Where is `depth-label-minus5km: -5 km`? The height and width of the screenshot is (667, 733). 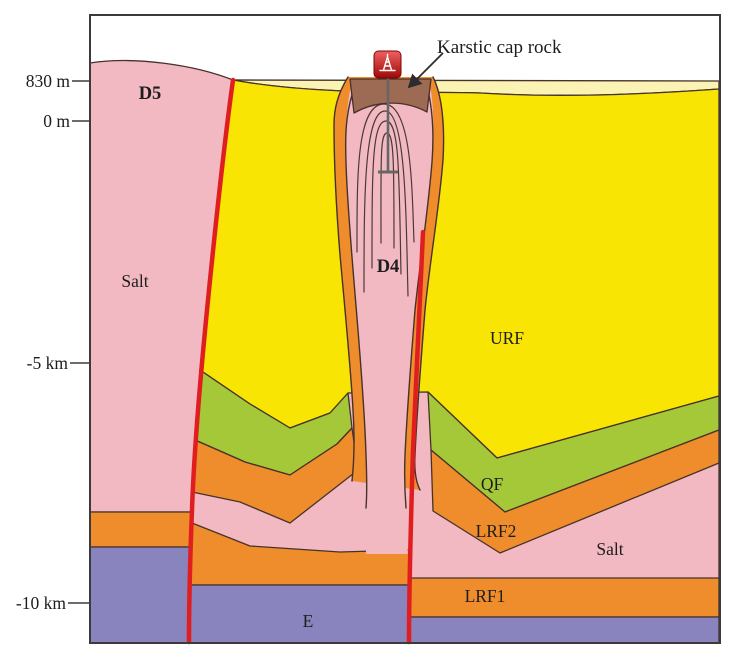
depth-label-minus5km: -5 km is located at coordinates (48, 363).